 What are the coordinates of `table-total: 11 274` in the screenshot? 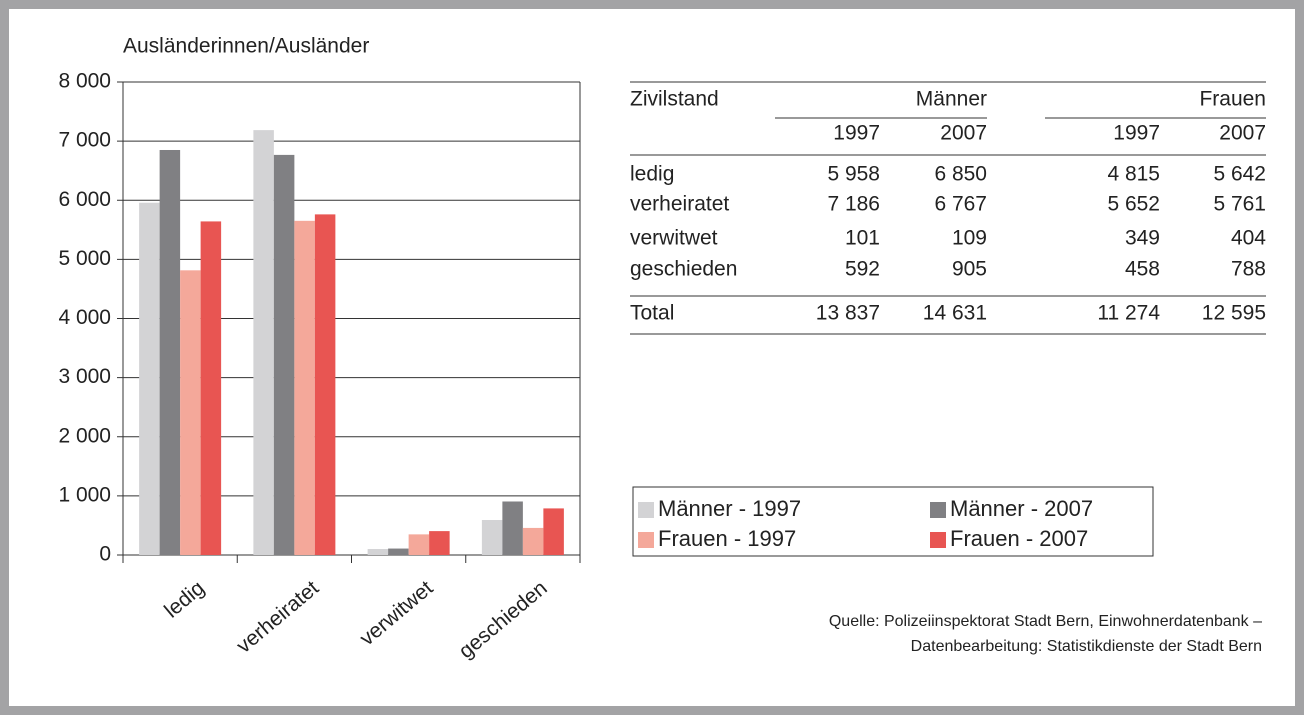 It's located at (1128, 313).